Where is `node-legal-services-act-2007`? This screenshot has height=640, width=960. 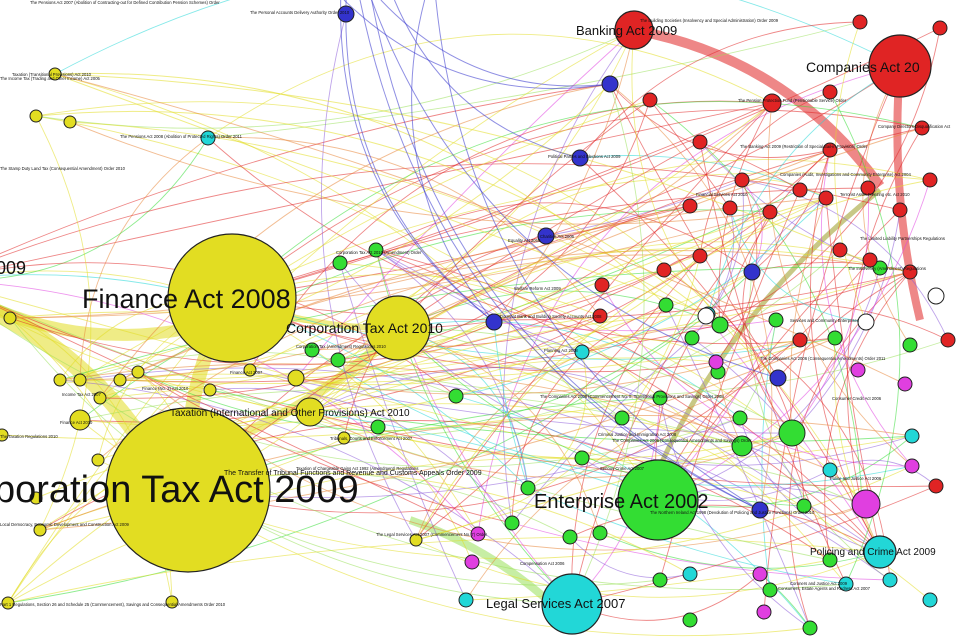
node-legal-services-act-2007 is located at coordinates (572, 604).